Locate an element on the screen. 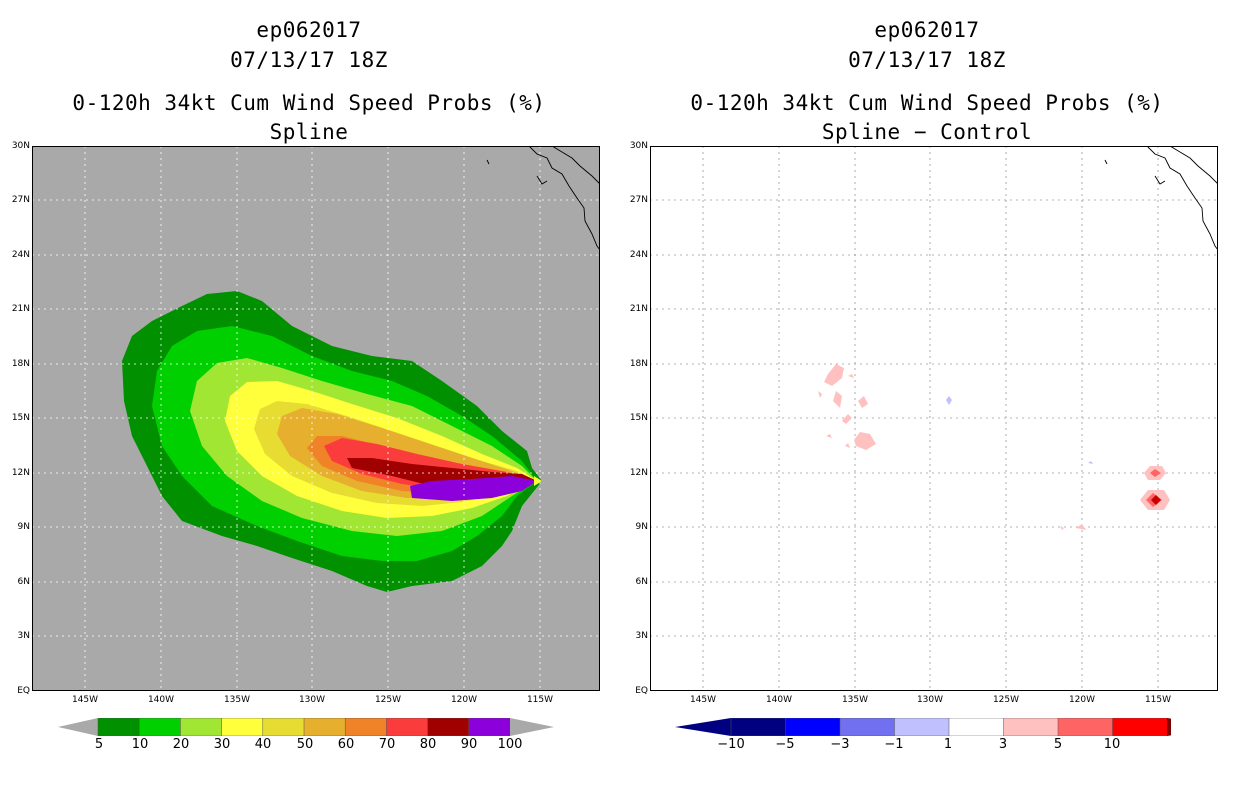  positive-differences is located at coordinates (994, 447).